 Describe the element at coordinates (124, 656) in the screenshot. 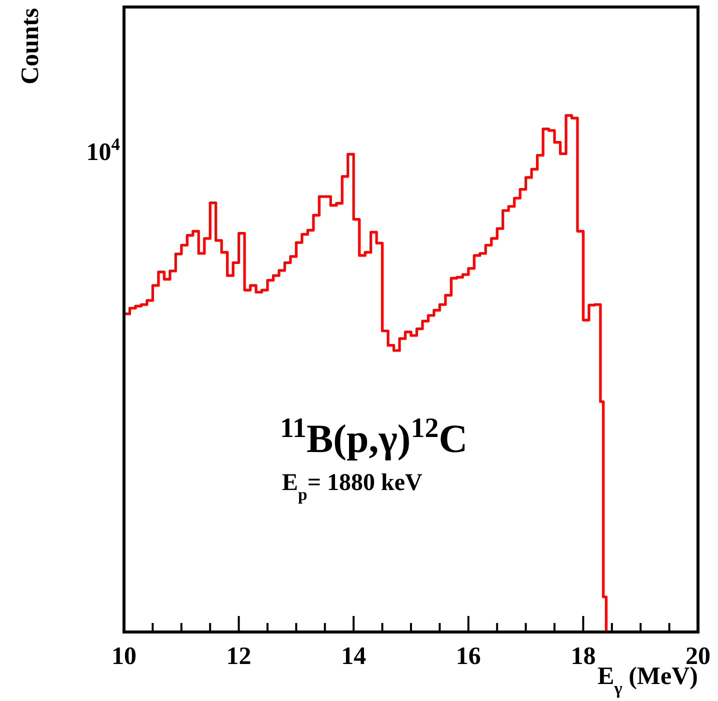

I see `x-tick-label: 10` at that location.